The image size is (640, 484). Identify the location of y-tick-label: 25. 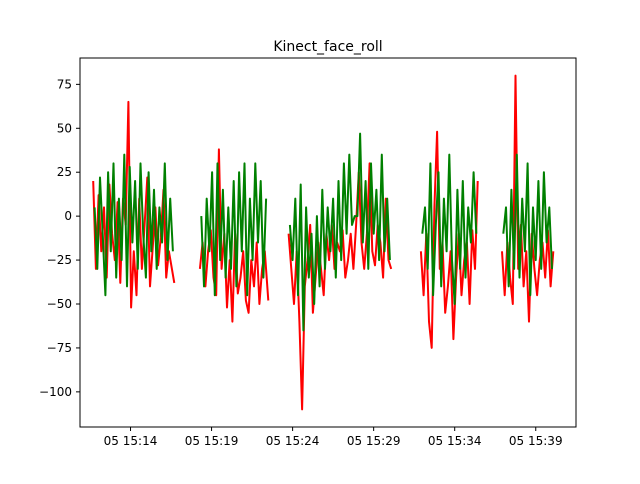
(64, 172).